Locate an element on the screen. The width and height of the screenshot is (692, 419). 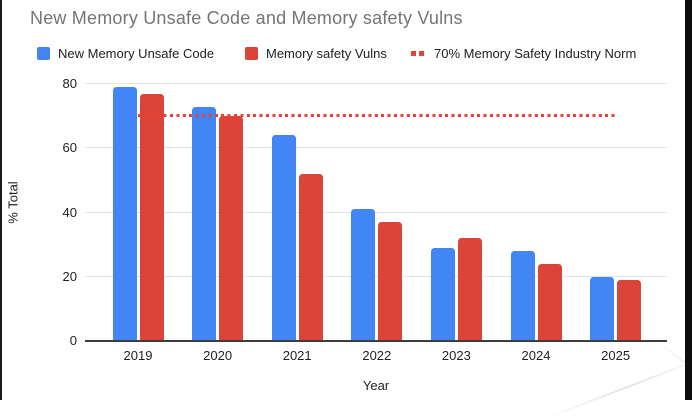
legend-item-new-memory-unsafe-code: New Memory Unsafe Code is located at coordinates (125, 53).